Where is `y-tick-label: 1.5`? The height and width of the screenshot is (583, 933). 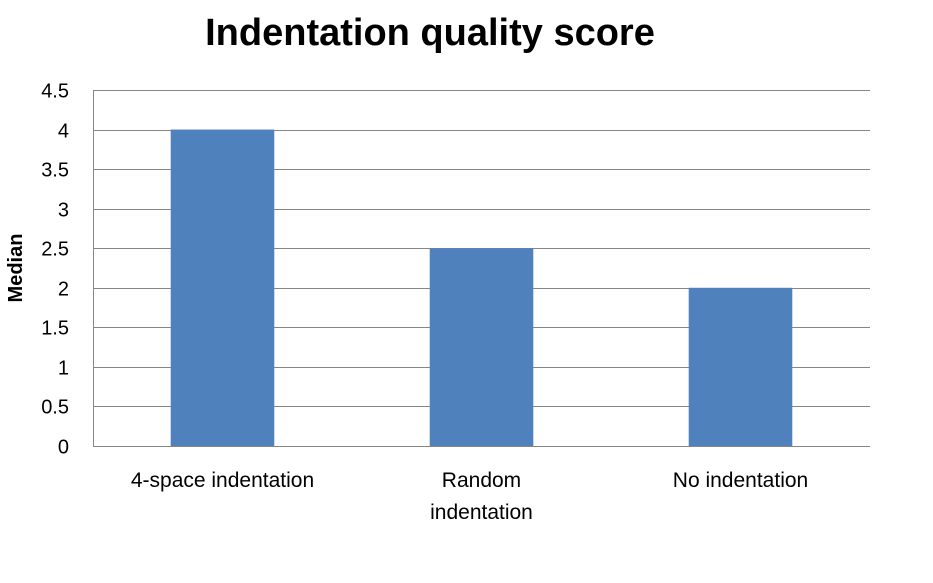 y-tick-label: 1.5 is located at coordinates (55, 329).